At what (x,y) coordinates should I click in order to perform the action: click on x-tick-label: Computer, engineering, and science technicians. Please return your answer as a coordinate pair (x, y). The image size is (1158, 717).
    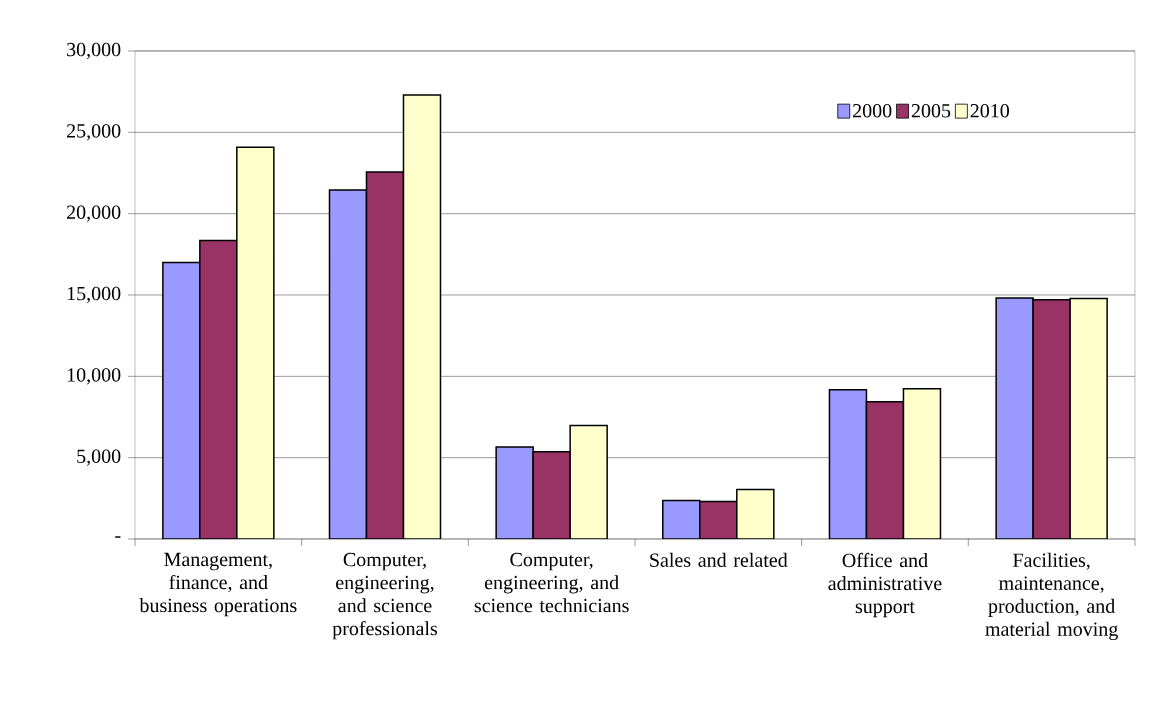
    Looking at the image, I should click on (551, 582).